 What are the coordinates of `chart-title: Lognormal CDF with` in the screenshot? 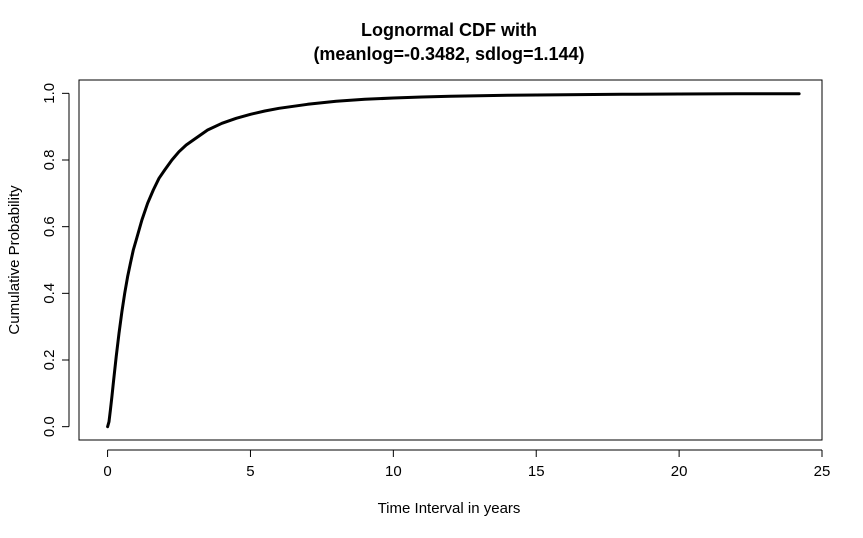 It's located at (449, 30).